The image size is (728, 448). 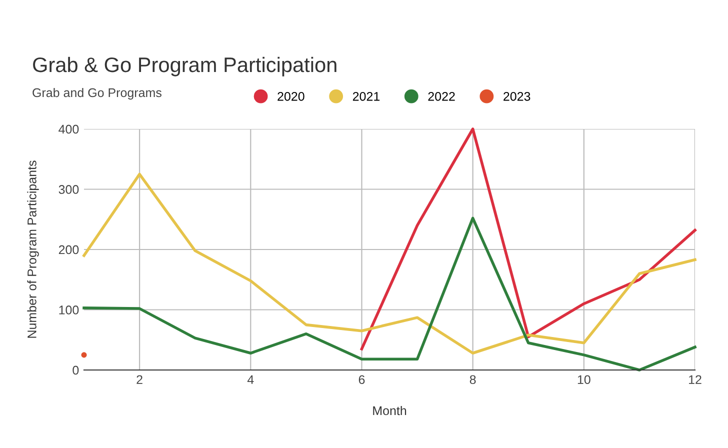 I want to click on y-tick-label: 0, so click(x=75, y=370).